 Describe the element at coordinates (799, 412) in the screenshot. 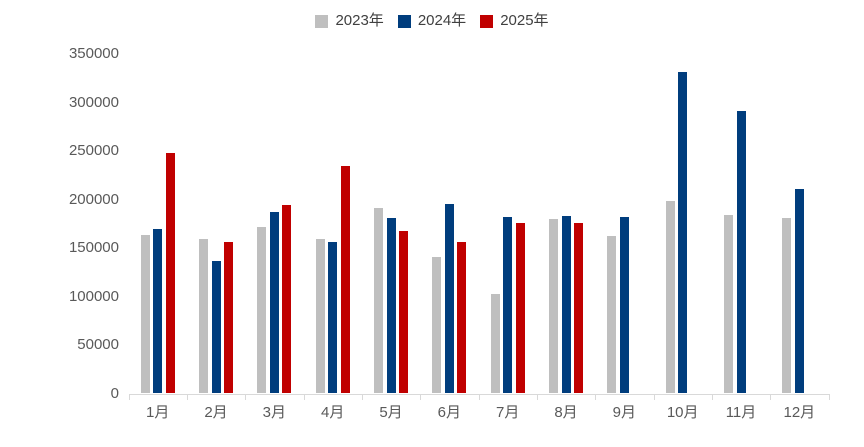

I see `x-axis-category-label: 12月` at that location.